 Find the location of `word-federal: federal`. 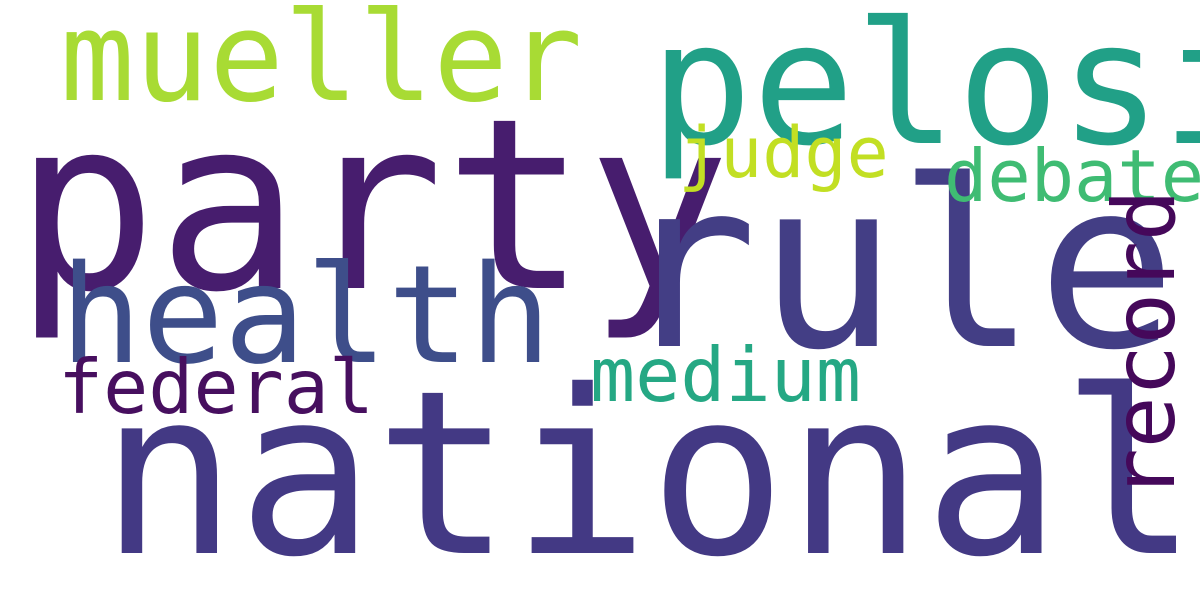

word-federal: federal is located at coordinates (216, 387).